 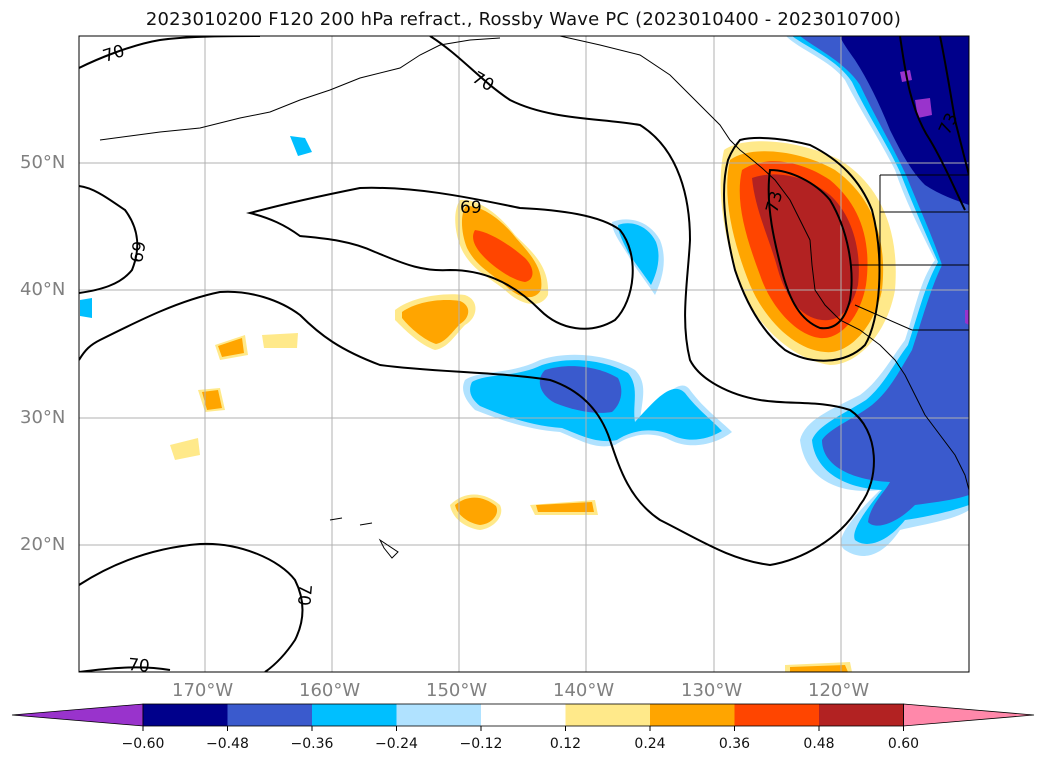 What do you see at coordinates (819, 744) in the screenshot?
I see `colorbar-tick-label: 0.48` at bounding box center [819, 744].